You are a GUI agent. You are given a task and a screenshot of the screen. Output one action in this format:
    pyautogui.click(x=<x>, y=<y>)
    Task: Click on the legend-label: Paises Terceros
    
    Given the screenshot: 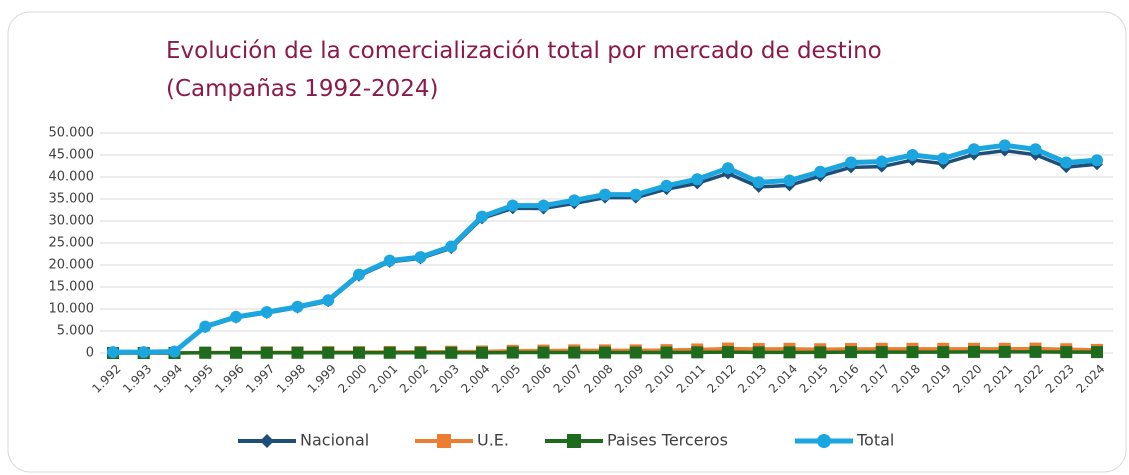 What is the action you would take?
    pyautogui.click(x=667, y=440)
    